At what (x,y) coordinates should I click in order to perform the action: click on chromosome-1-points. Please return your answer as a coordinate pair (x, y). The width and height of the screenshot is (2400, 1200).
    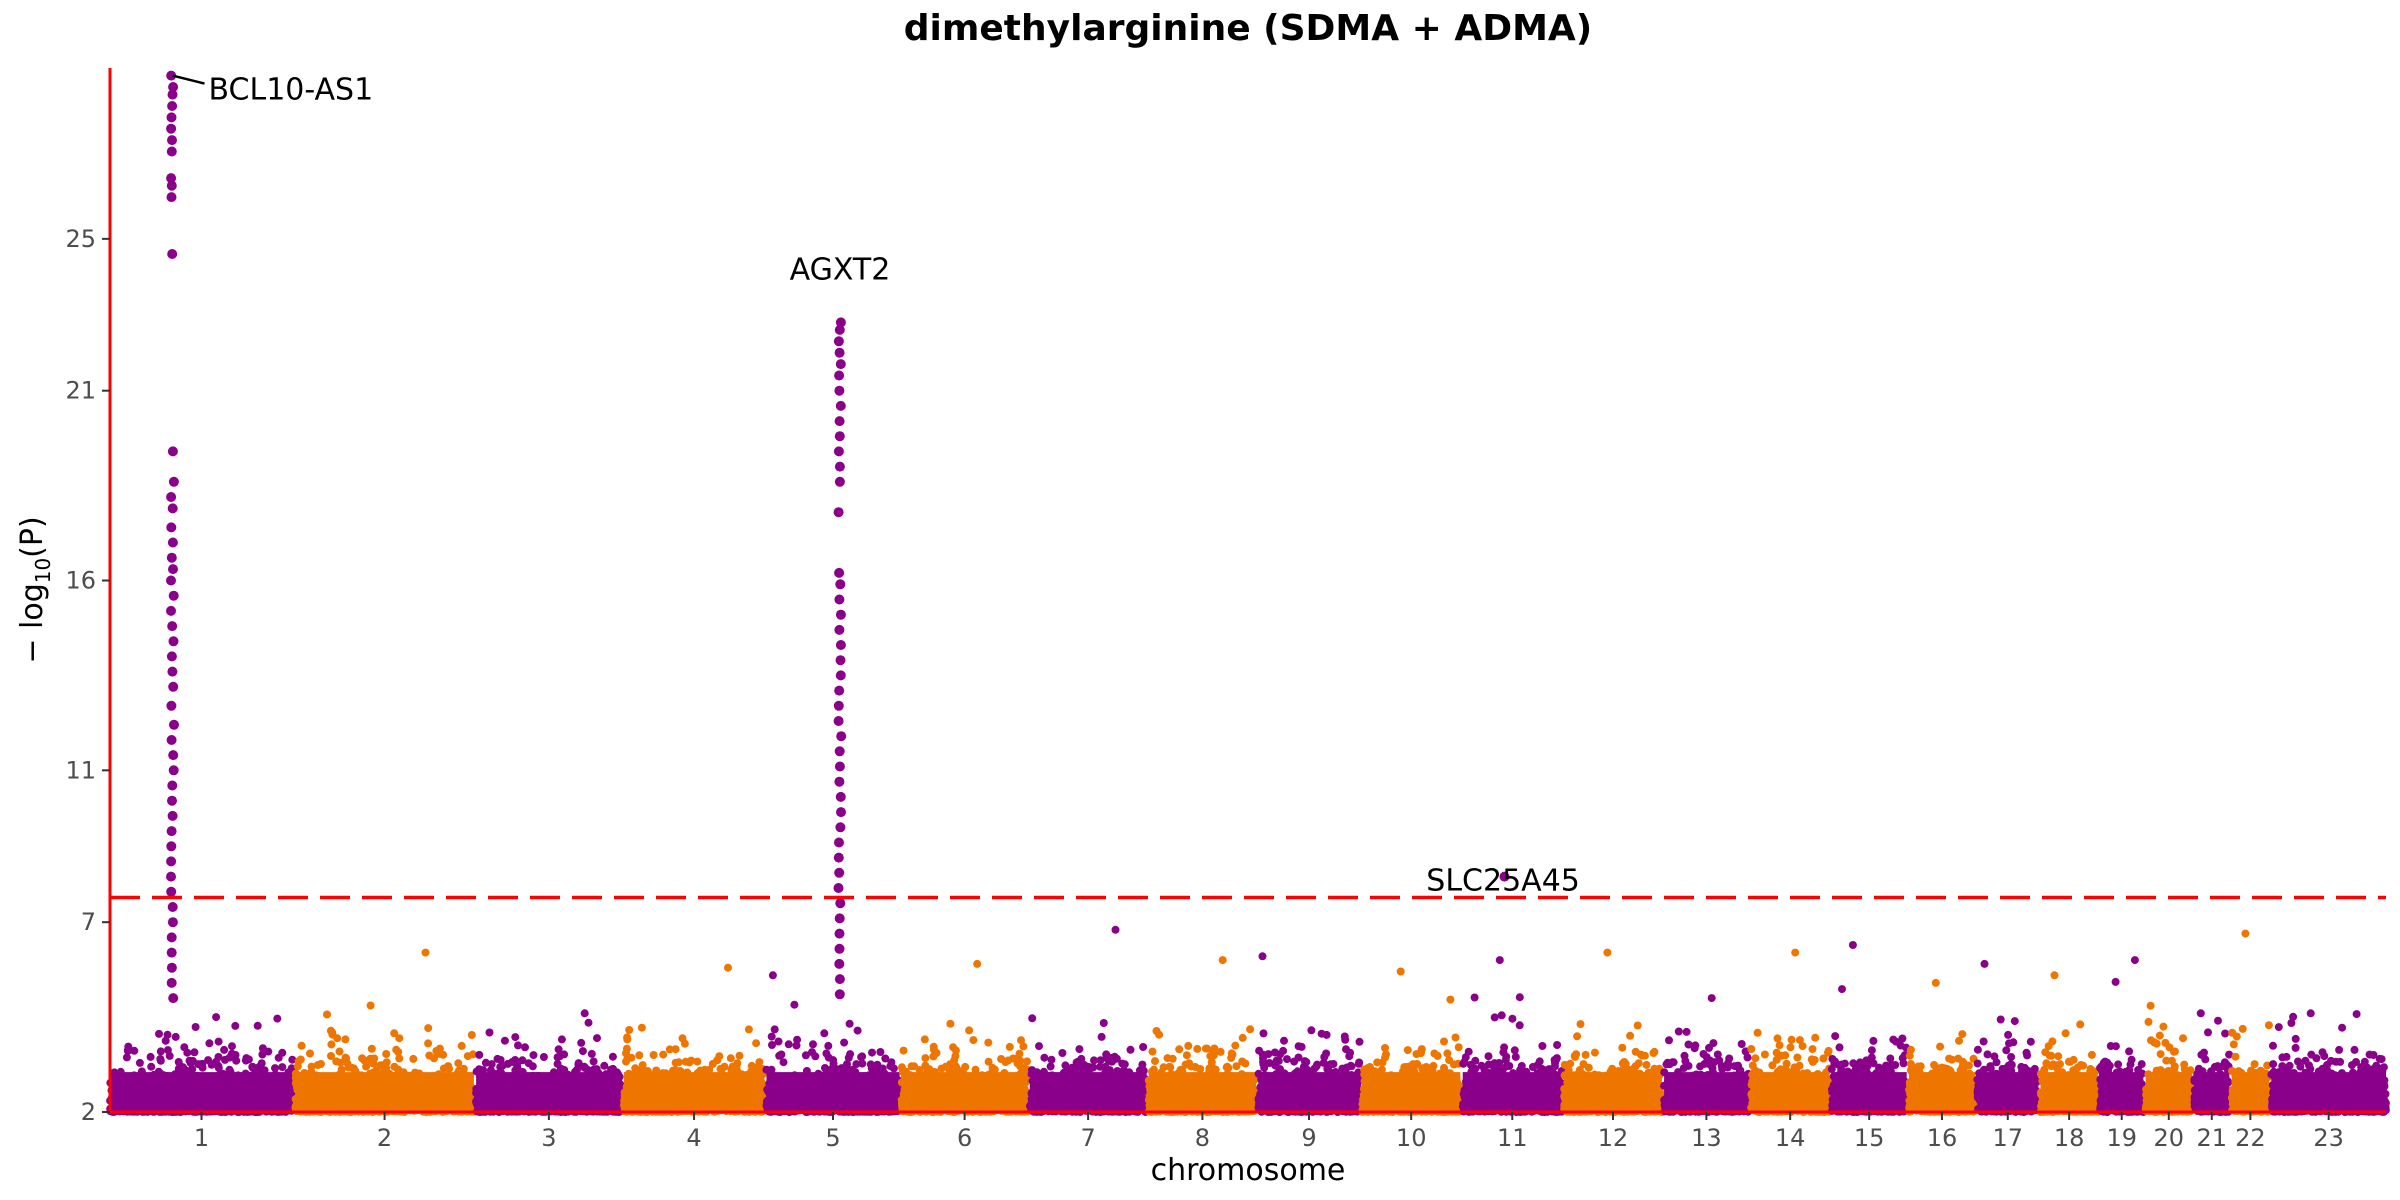
    Looking at the image, I should click on (201, 1064).